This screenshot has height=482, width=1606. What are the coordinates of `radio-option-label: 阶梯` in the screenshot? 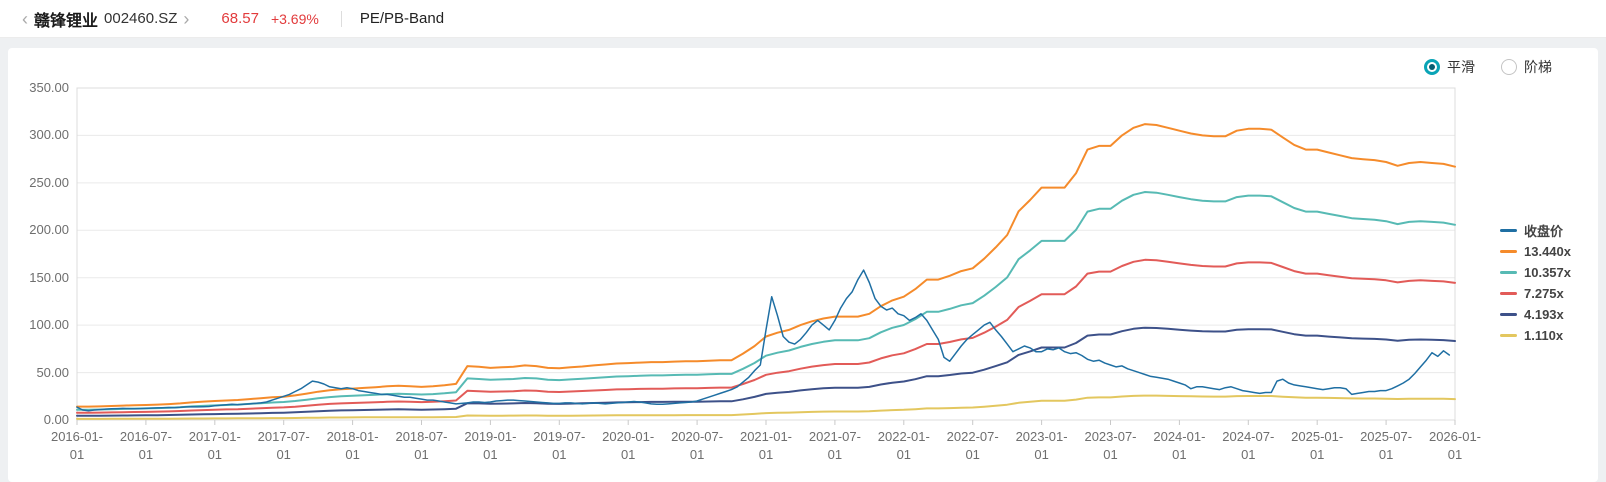 It's located at (1538, 67).